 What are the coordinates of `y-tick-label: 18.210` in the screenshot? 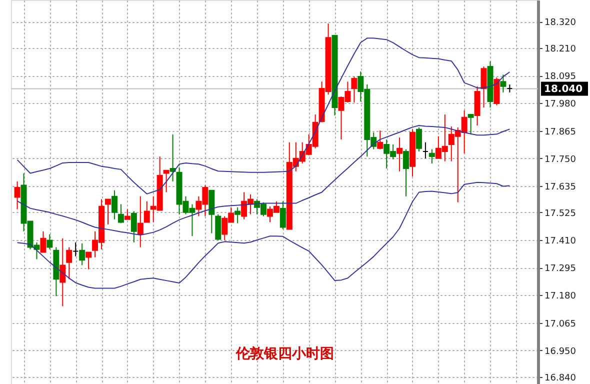 It's located at (560, 49).